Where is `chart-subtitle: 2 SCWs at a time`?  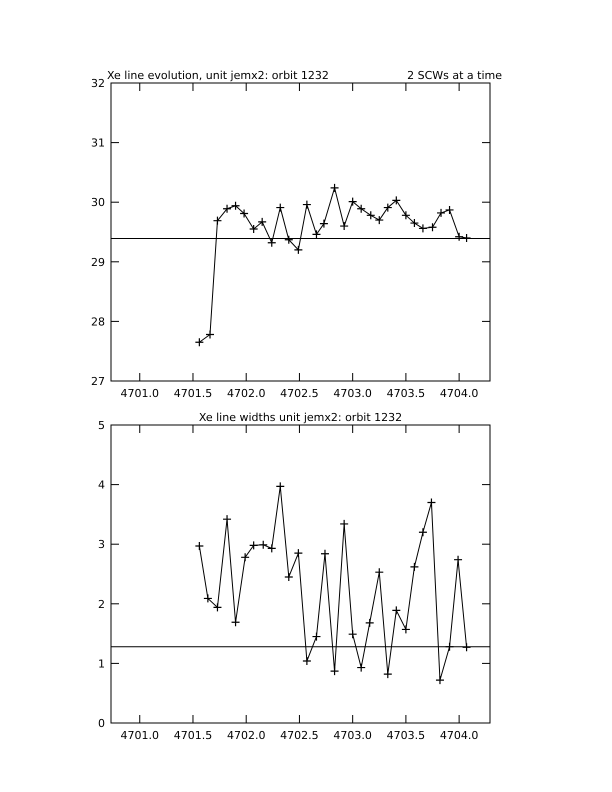
chart-subtitle: 2 SCWs at a time is located at coordinates (454, 75).